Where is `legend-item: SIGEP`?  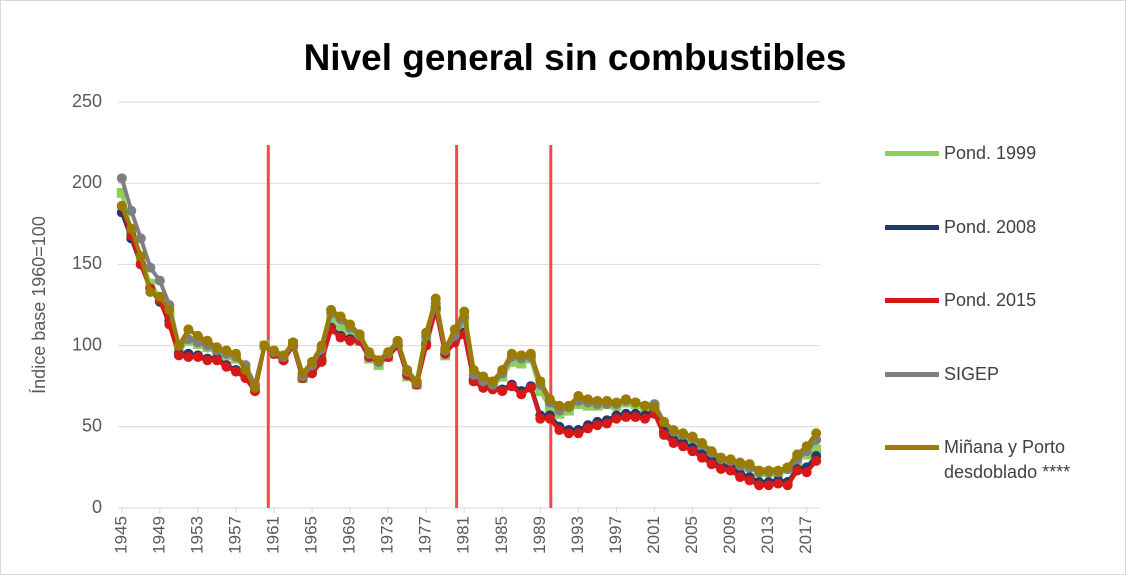
legend-item: SIGEP is located at coordinates (1002, 374).